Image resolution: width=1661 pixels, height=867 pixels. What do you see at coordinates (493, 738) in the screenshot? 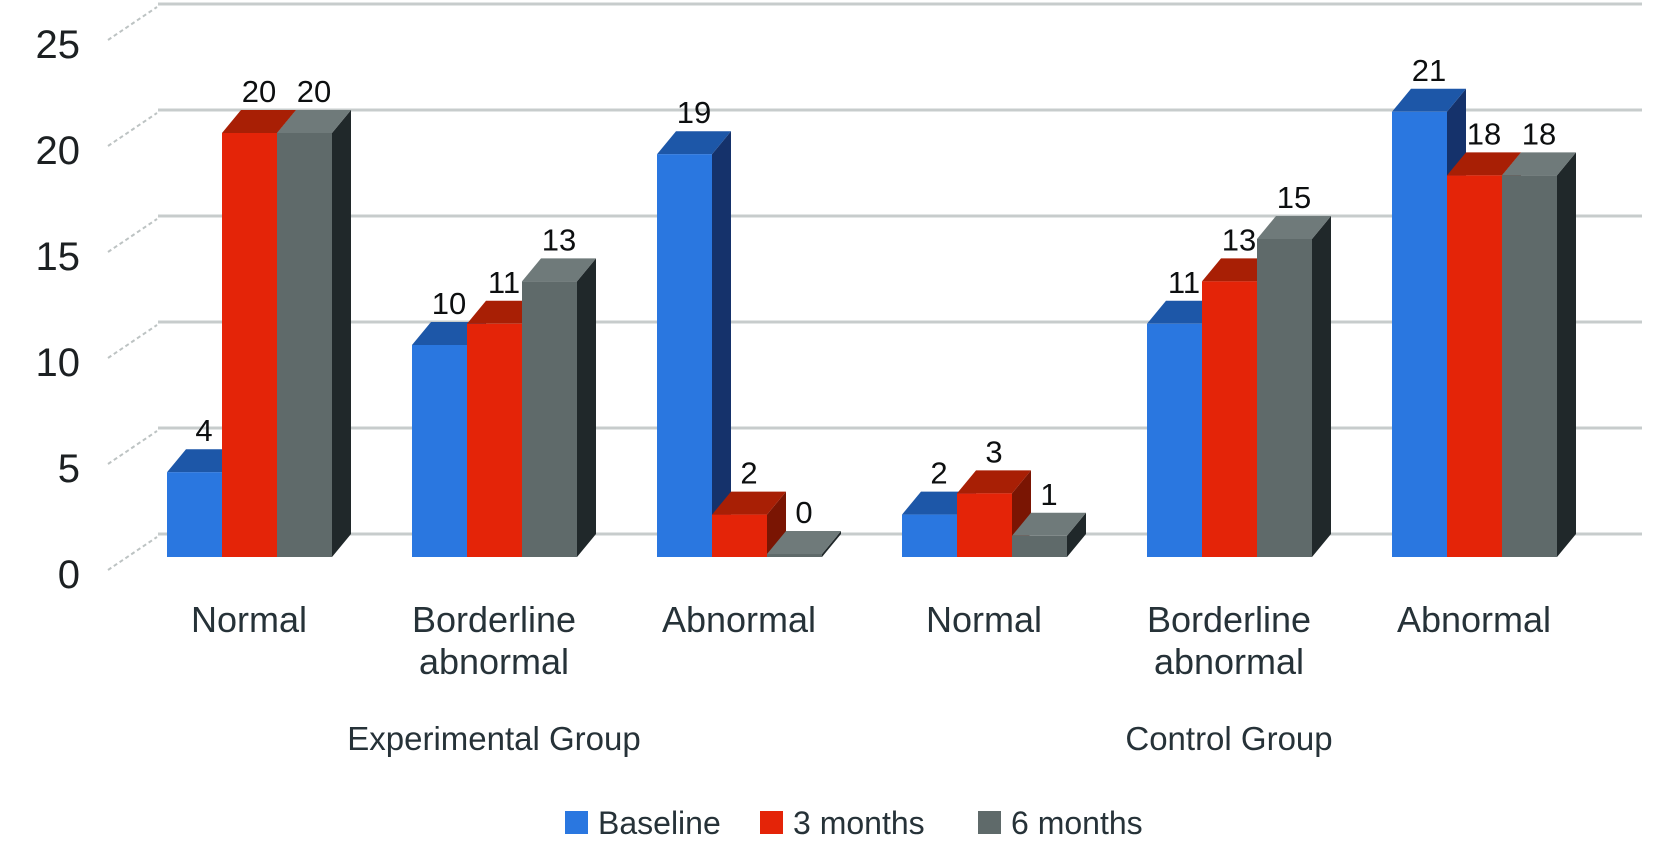
I see `group-label-experimental: Experimental Group` at bounding box center [493, 738].